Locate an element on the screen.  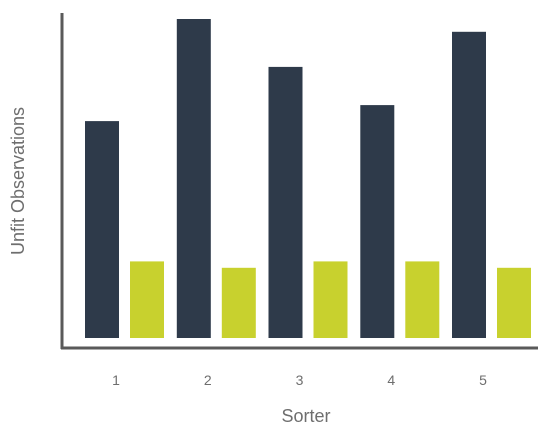
x-tick-labels: 1 2 3 4 5 is located at coordinates (299, 380).